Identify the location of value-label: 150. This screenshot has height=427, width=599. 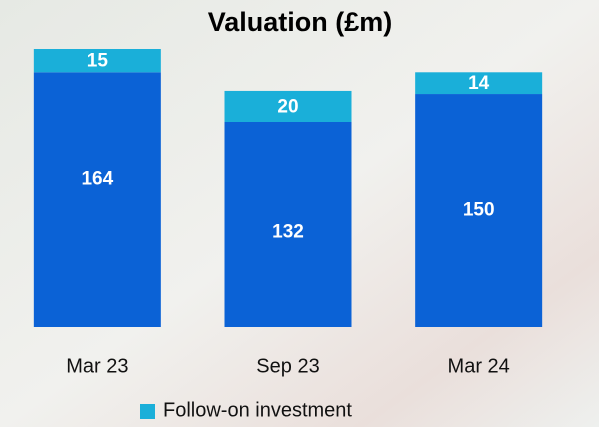
(479, 210).